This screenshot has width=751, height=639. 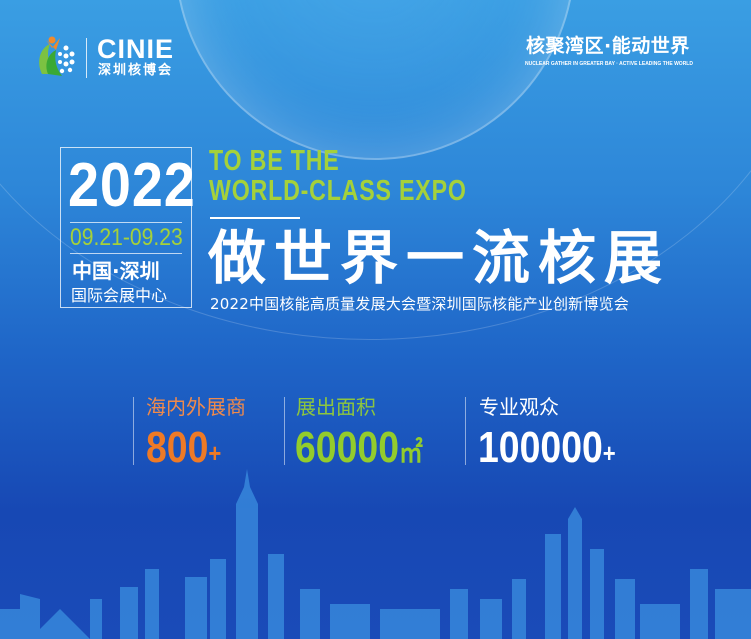 I want to click on headline-en-line2: WORLD-CLASS EXPO, so click(x=338, y=191).